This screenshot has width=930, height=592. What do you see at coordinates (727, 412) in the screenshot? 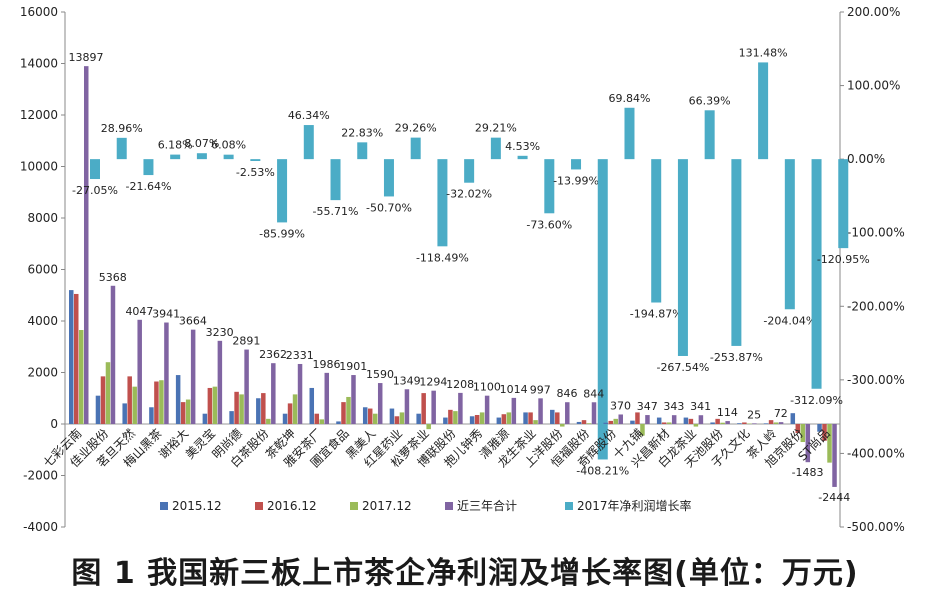
I see `total-data-label: 114` at bounding box center [727, 412].